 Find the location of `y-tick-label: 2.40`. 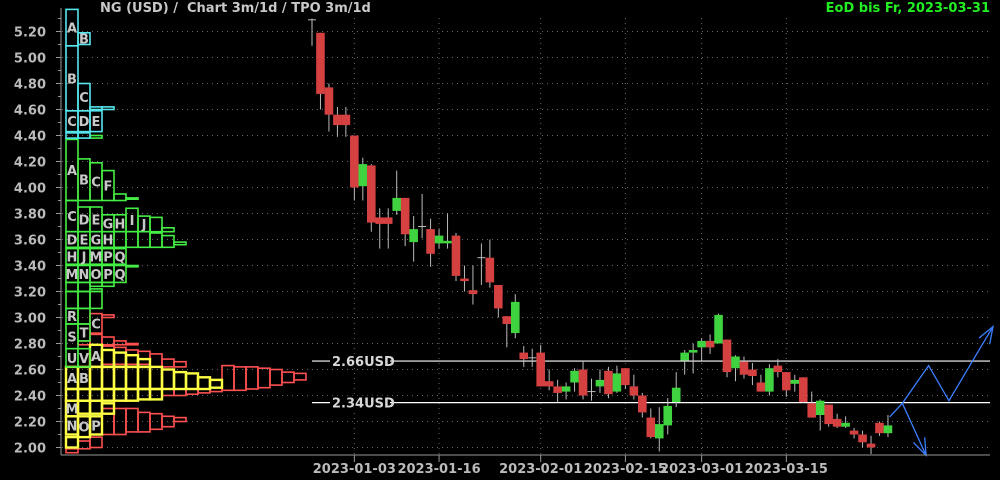

y-tick-label: 2.40 is located at coordinates (30, 397).